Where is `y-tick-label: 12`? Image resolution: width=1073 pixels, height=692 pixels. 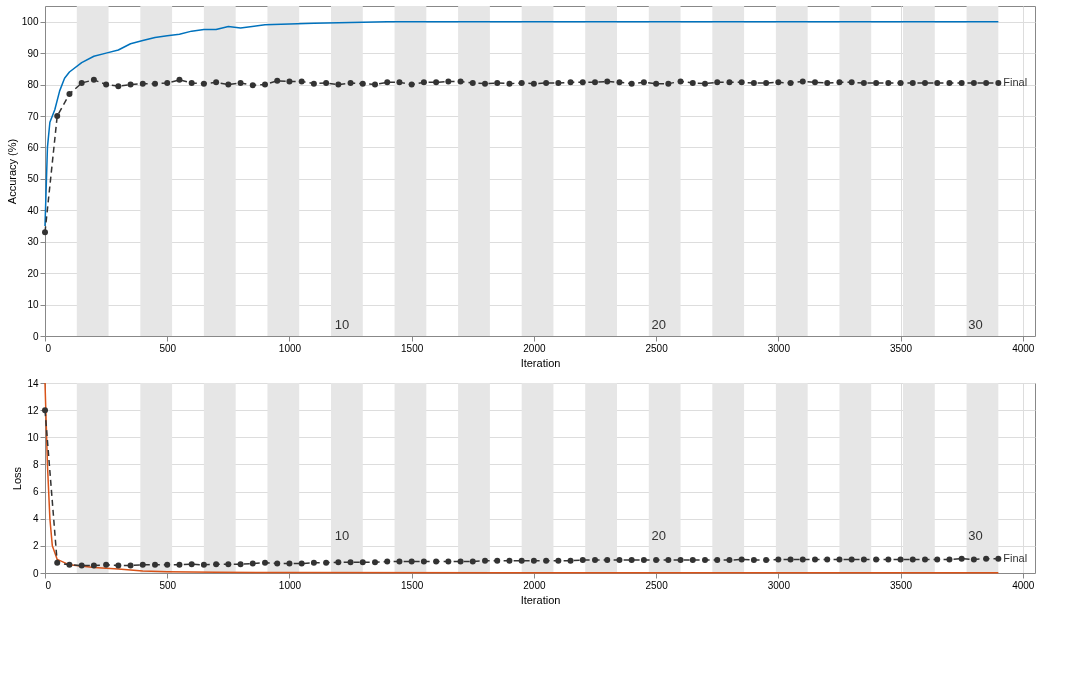 y-tick-label: 12 is located at coordinates (33, 410).